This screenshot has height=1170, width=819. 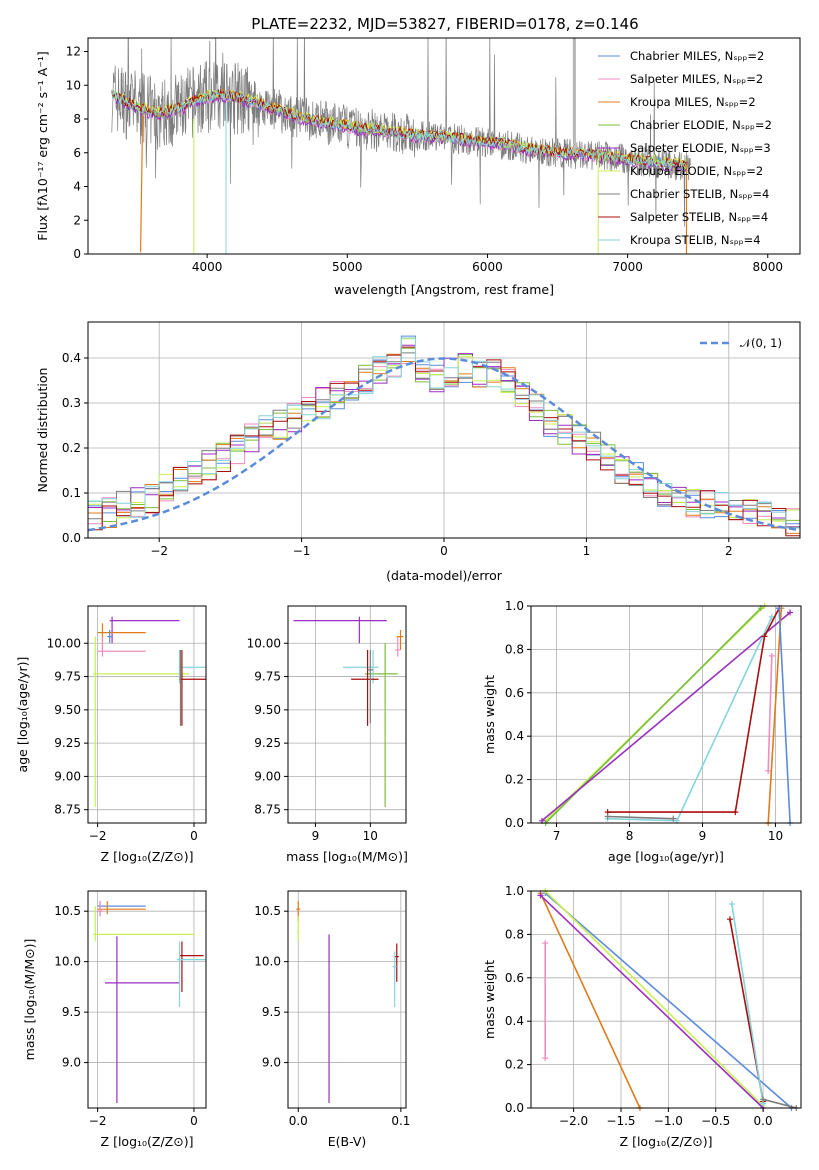 I want to click on spectrum-y-tick-label: 4, so click(x=77, y=187).